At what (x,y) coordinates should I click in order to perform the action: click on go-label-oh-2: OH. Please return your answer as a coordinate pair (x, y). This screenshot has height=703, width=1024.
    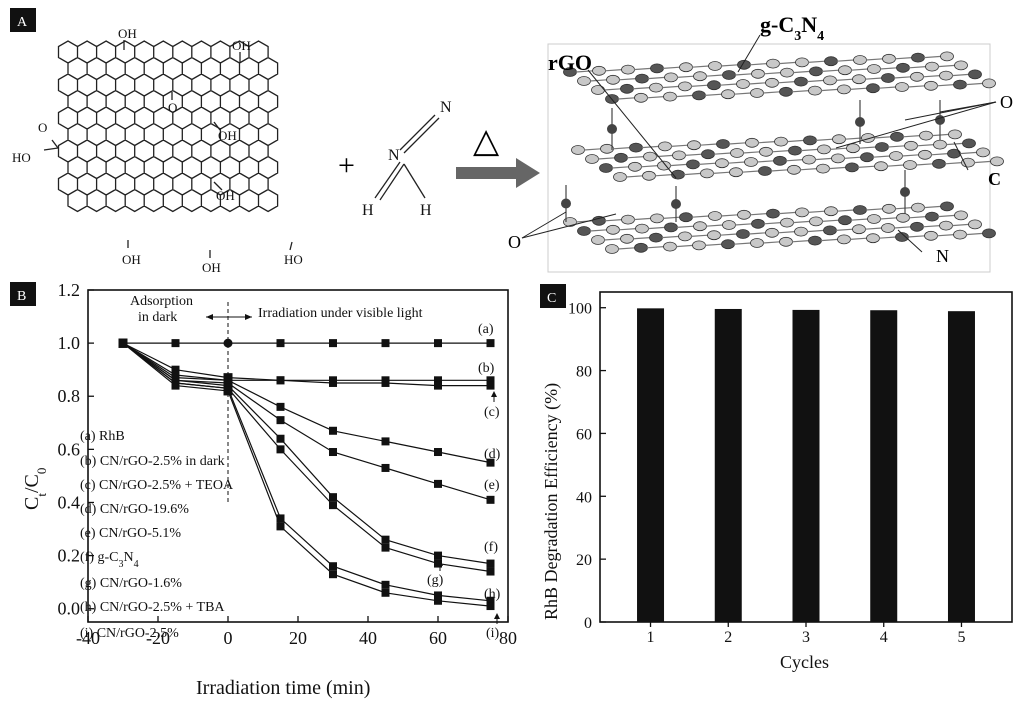
    Looking at the image, I should click on (241, 45).